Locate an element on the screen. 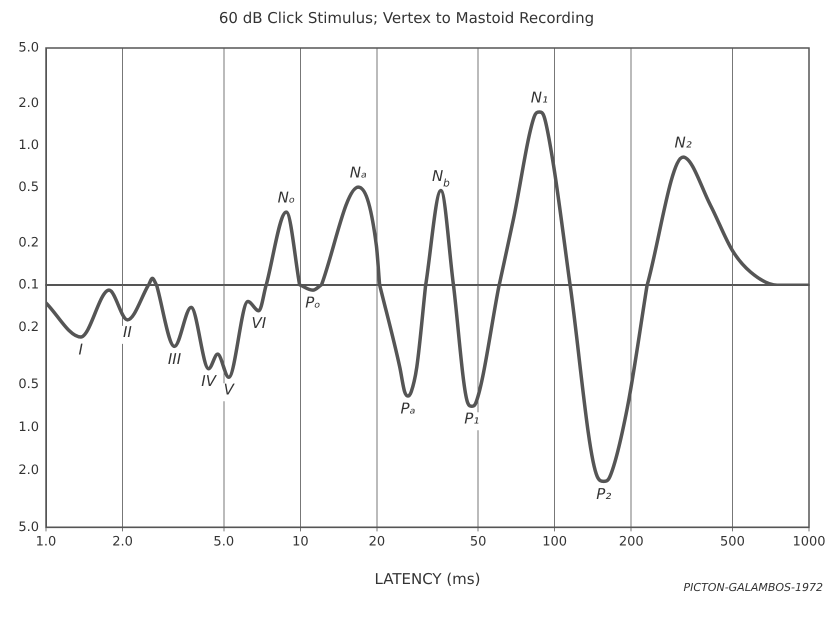 The width and height of the screenshot is (831, 619). x-tick-label: 20 is located at coordinates (377, 542).